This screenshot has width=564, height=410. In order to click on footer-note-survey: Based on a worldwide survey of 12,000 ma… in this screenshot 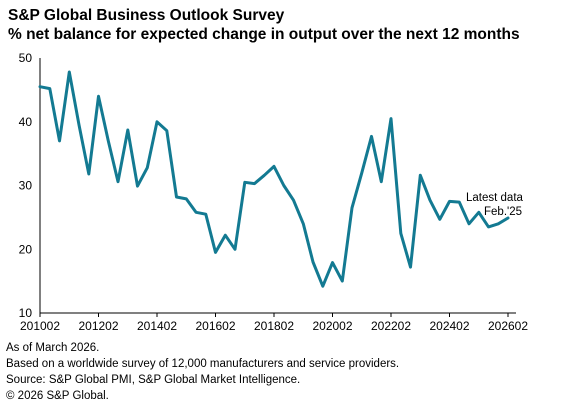, I will do `click(203, 364)`.